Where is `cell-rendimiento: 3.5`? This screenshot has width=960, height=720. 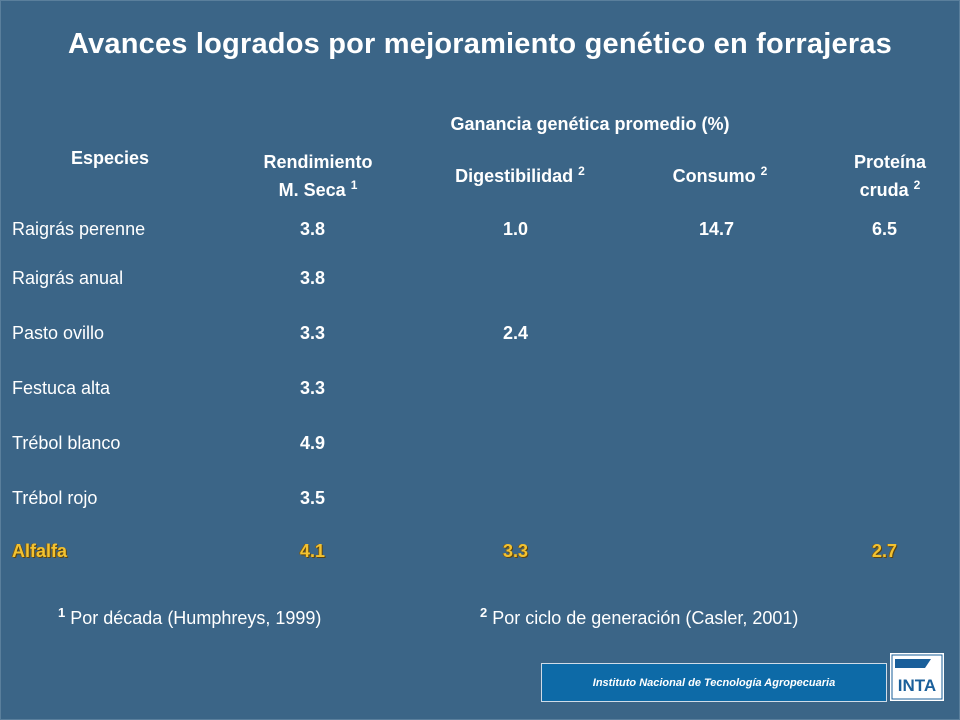
cell-rendimiento: 3.5 is located at coordinates (313, 498).